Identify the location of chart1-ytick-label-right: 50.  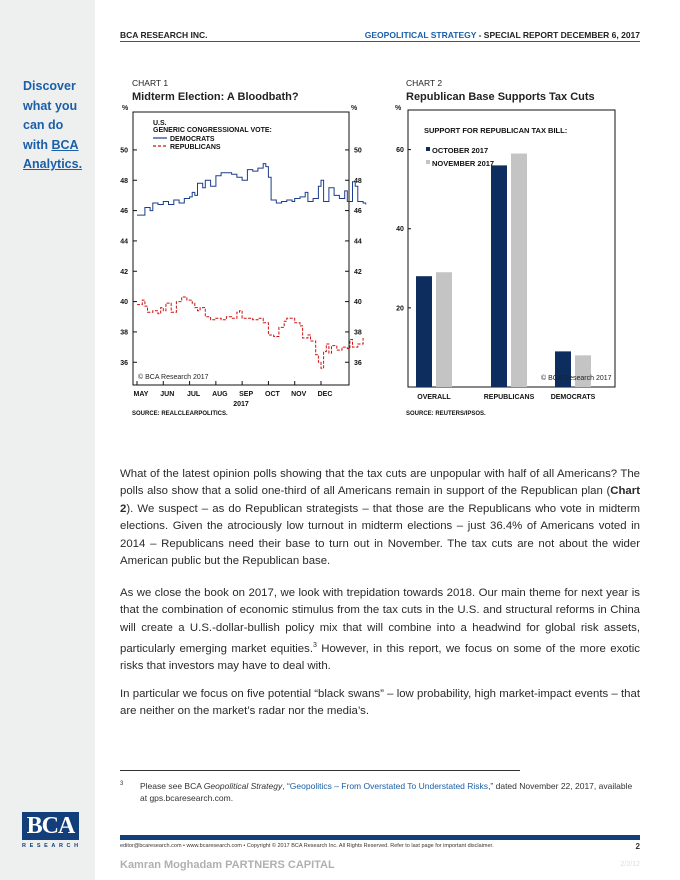
(358, 150).